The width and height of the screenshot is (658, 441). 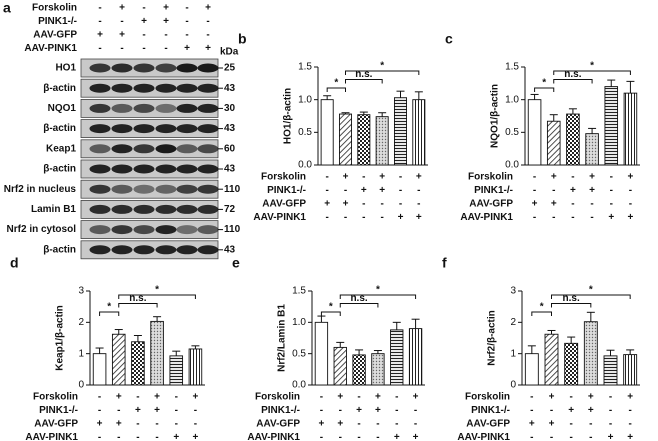 I want to click on panel-label: a, so click(x=7, y=8).